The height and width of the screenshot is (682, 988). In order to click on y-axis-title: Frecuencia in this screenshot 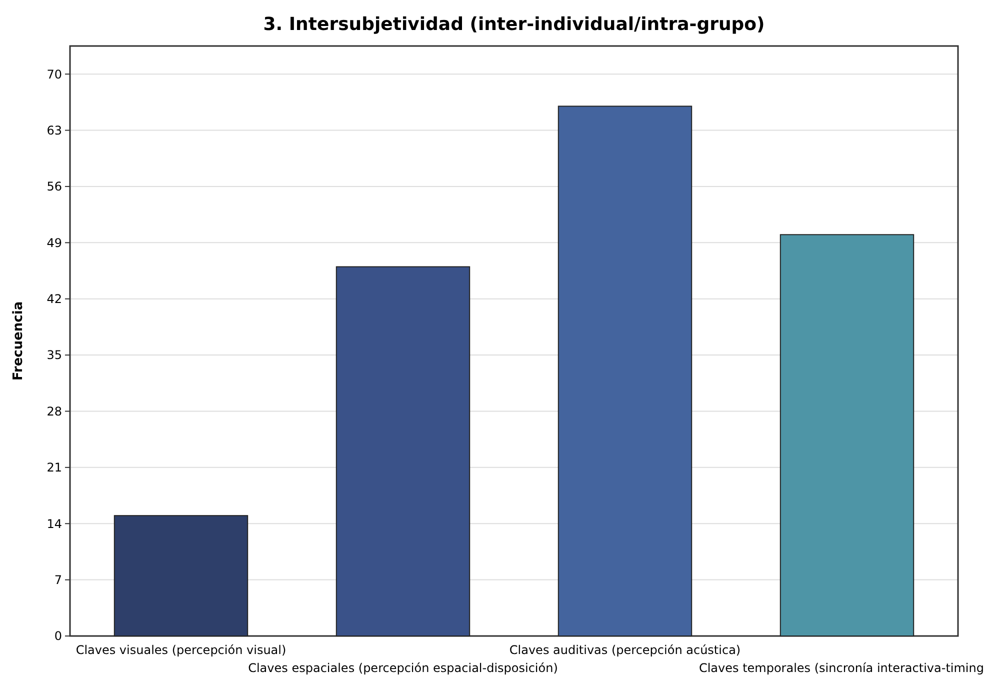, I will do `click(18, 341)`.